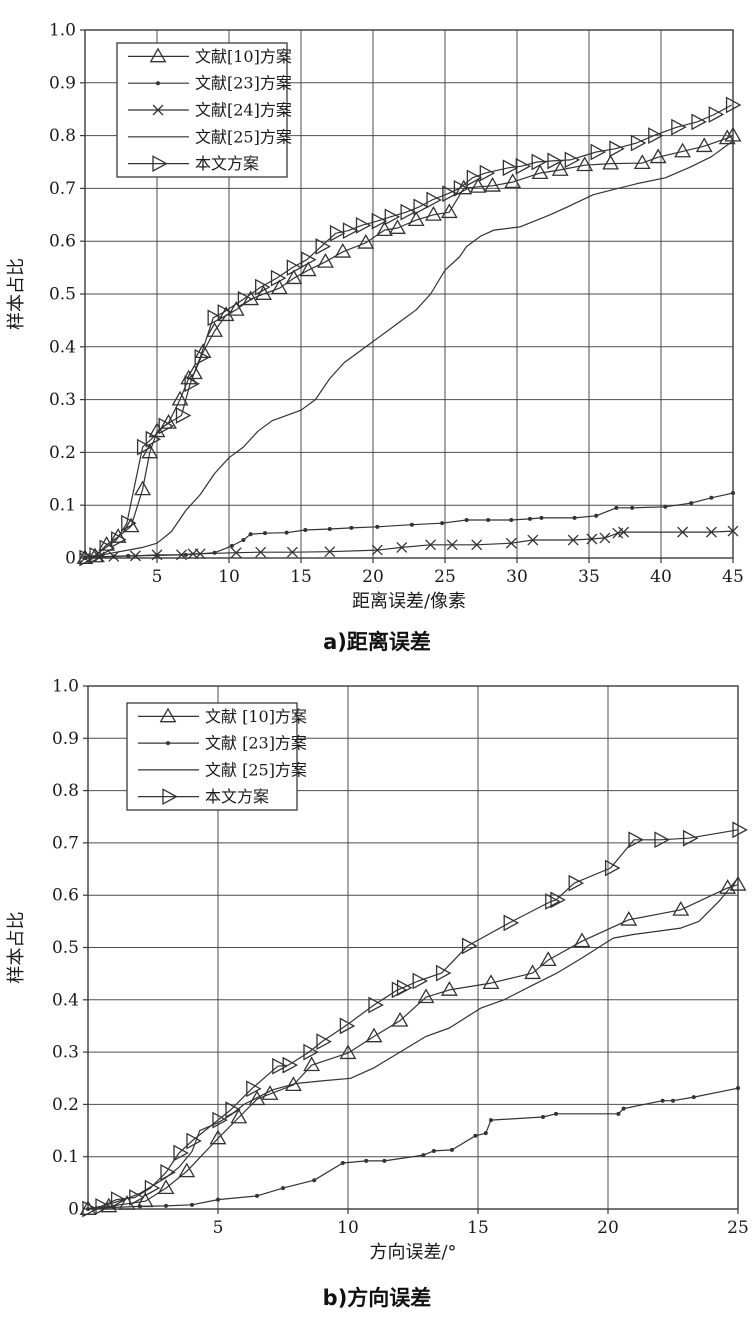 Image resolution: width=754 pixels, height=1328 pixels. I want to click on legend-label: 文献[10]方案, so click(243, 56).